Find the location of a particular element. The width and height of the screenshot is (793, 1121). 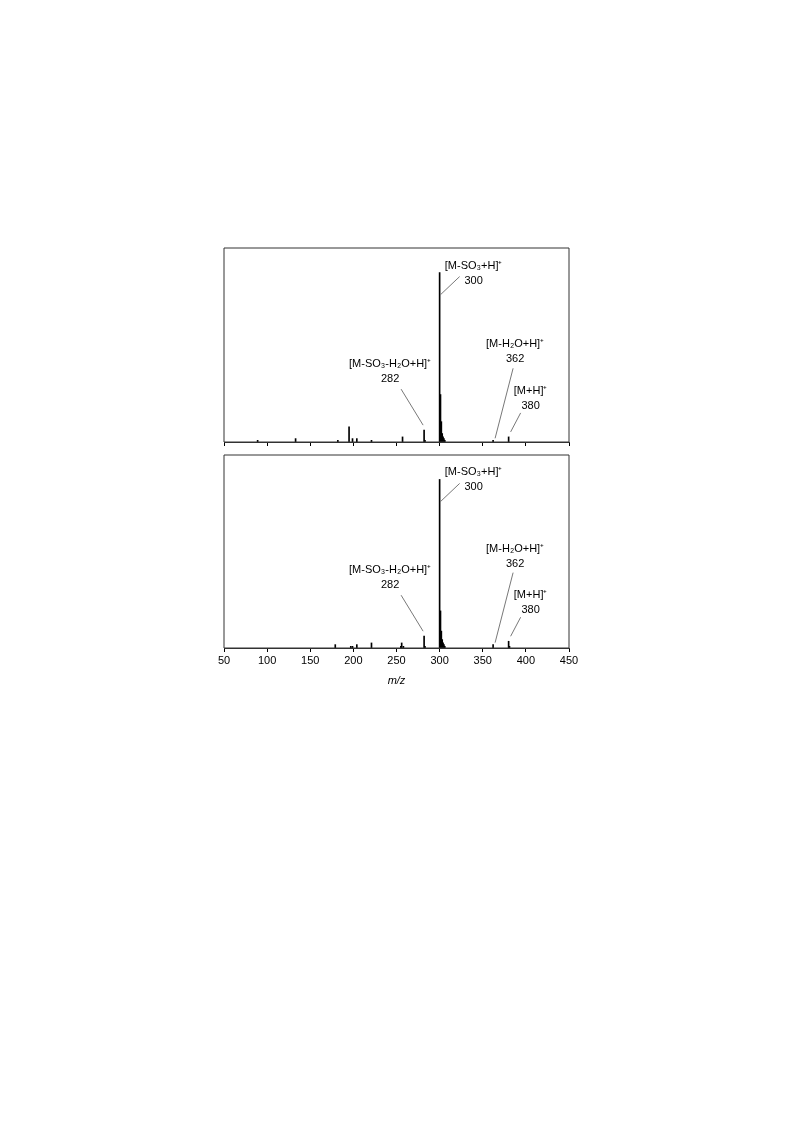

x-tick-label: 250 is located at coordinates (396, 659).